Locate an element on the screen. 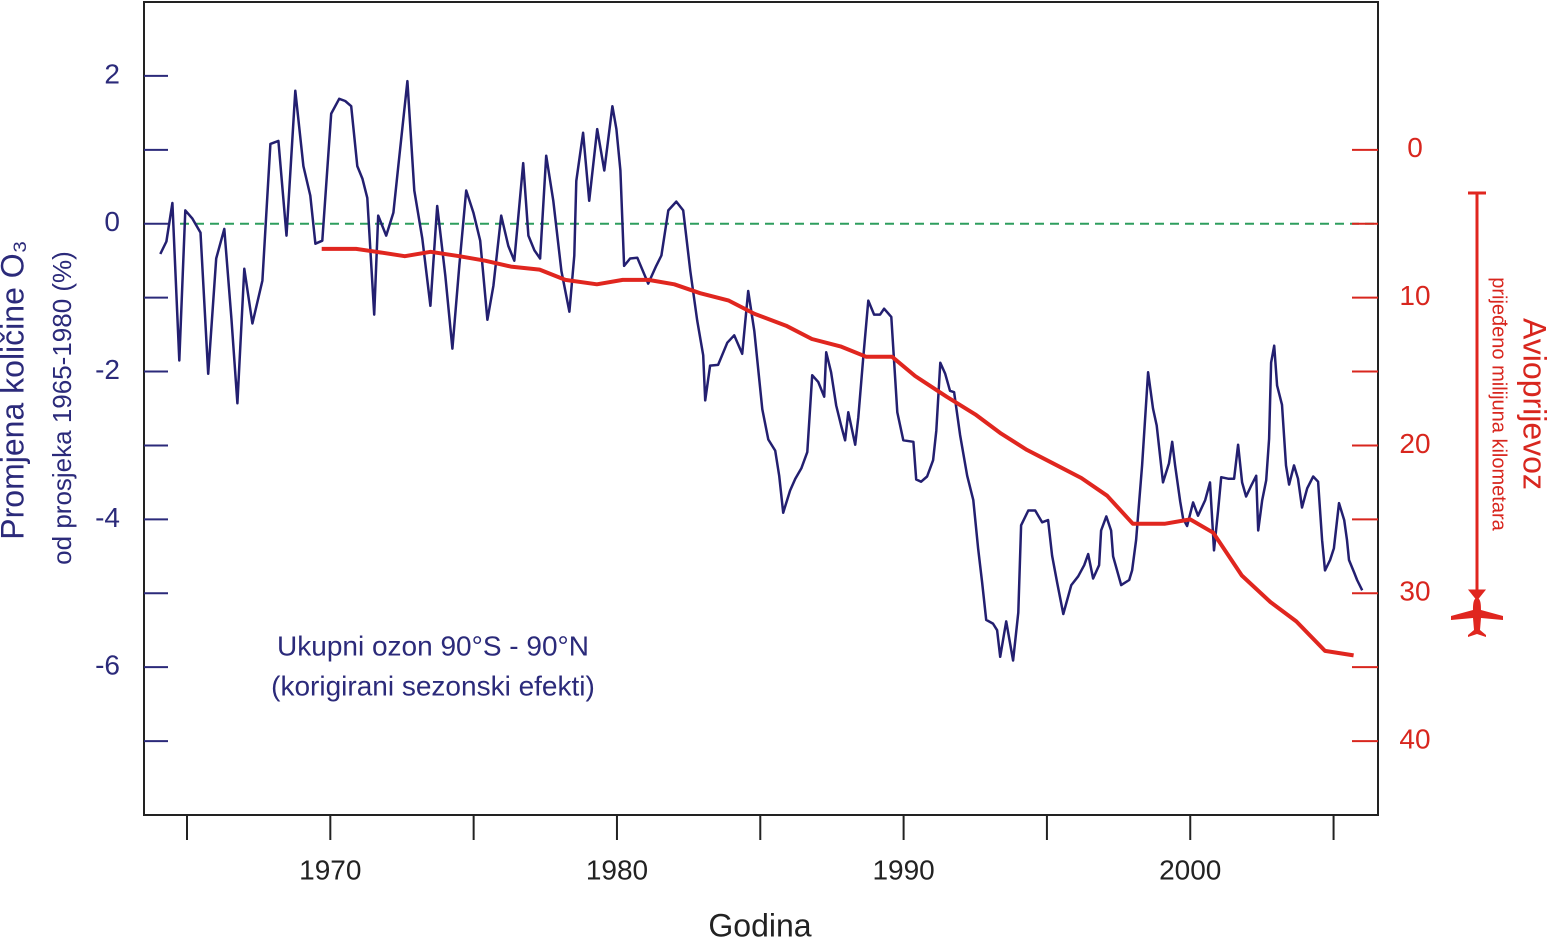  y2-axis-label: Avioprijevoz is located at coordinates (1535, 404).